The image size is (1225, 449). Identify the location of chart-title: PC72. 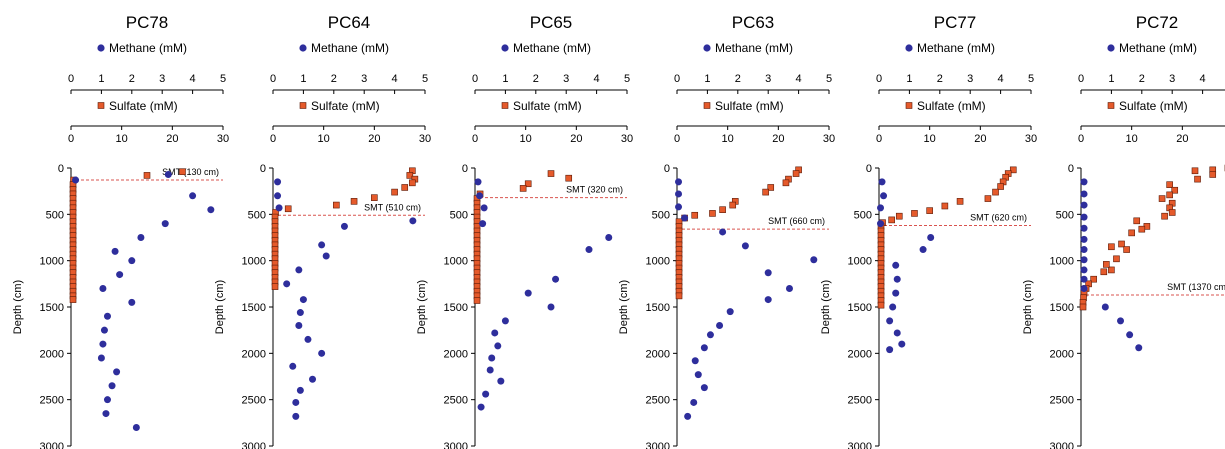
(1157, 22).